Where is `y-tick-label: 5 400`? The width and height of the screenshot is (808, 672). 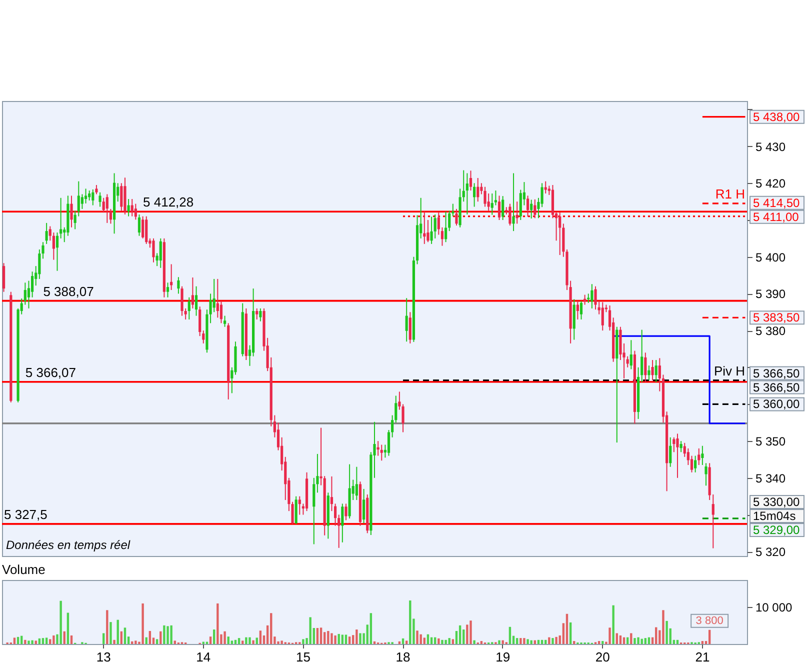
y-tick-label: 5 400 is located at coordinates (771, 257).